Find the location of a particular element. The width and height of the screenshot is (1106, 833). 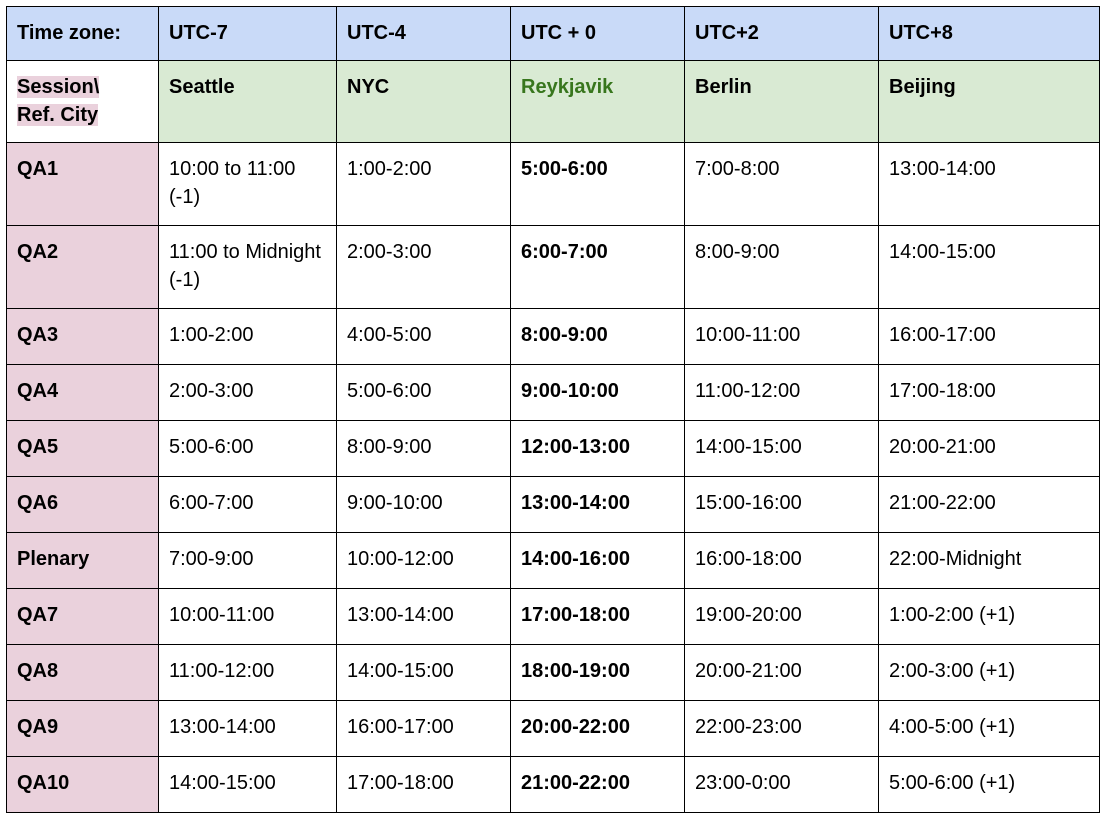

session-time-cell: 22:00-Midnight is located at coordinates (989, 560).